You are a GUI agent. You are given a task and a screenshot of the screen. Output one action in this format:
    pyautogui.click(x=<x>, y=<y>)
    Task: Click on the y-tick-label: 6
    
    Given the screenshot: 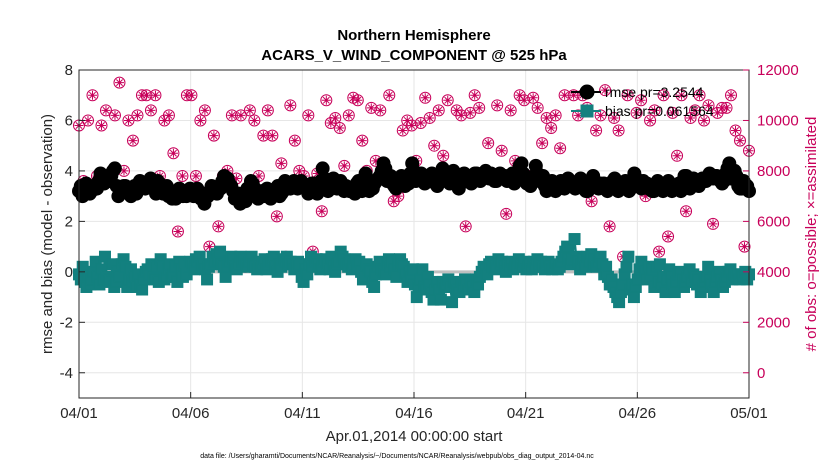 What is the action you would take?
    pyautogui.click(x=69, y=120)
    